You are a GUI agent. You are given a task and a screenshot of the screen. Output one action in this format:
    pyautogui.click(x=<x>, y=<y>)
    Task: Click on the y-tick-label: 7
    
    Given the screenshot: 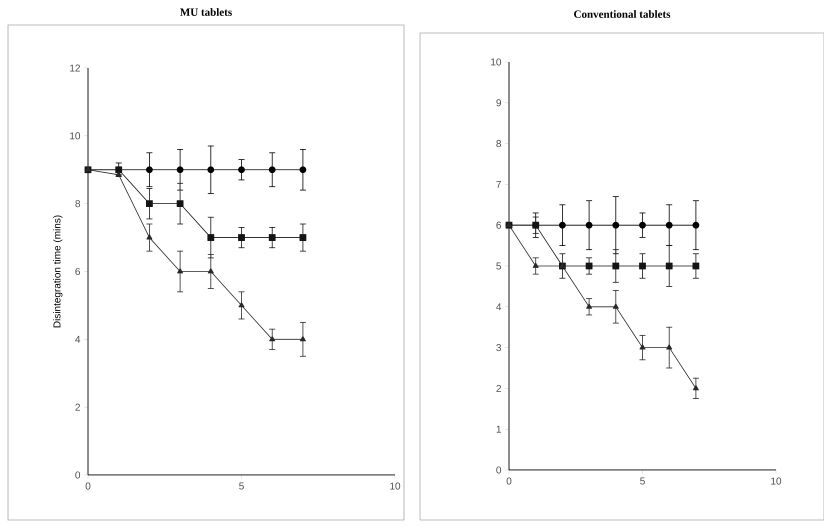 What is the action you would take?
    pyautogui.click(x=498, y=184)
    